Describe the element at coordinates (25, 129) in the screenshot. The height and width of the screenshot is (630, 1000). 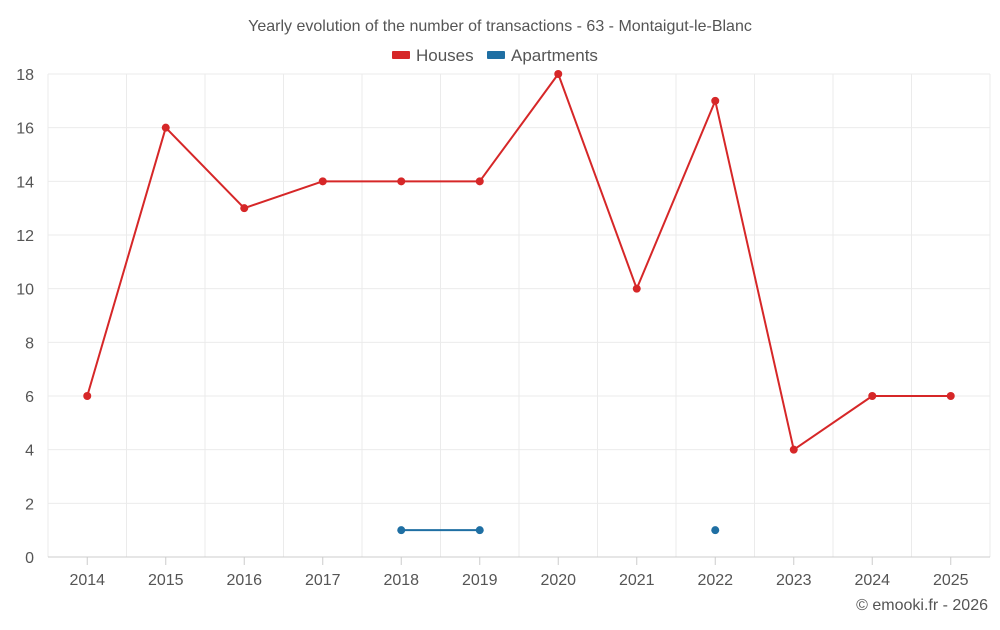
I see `y-tick-label: 16` at that location.